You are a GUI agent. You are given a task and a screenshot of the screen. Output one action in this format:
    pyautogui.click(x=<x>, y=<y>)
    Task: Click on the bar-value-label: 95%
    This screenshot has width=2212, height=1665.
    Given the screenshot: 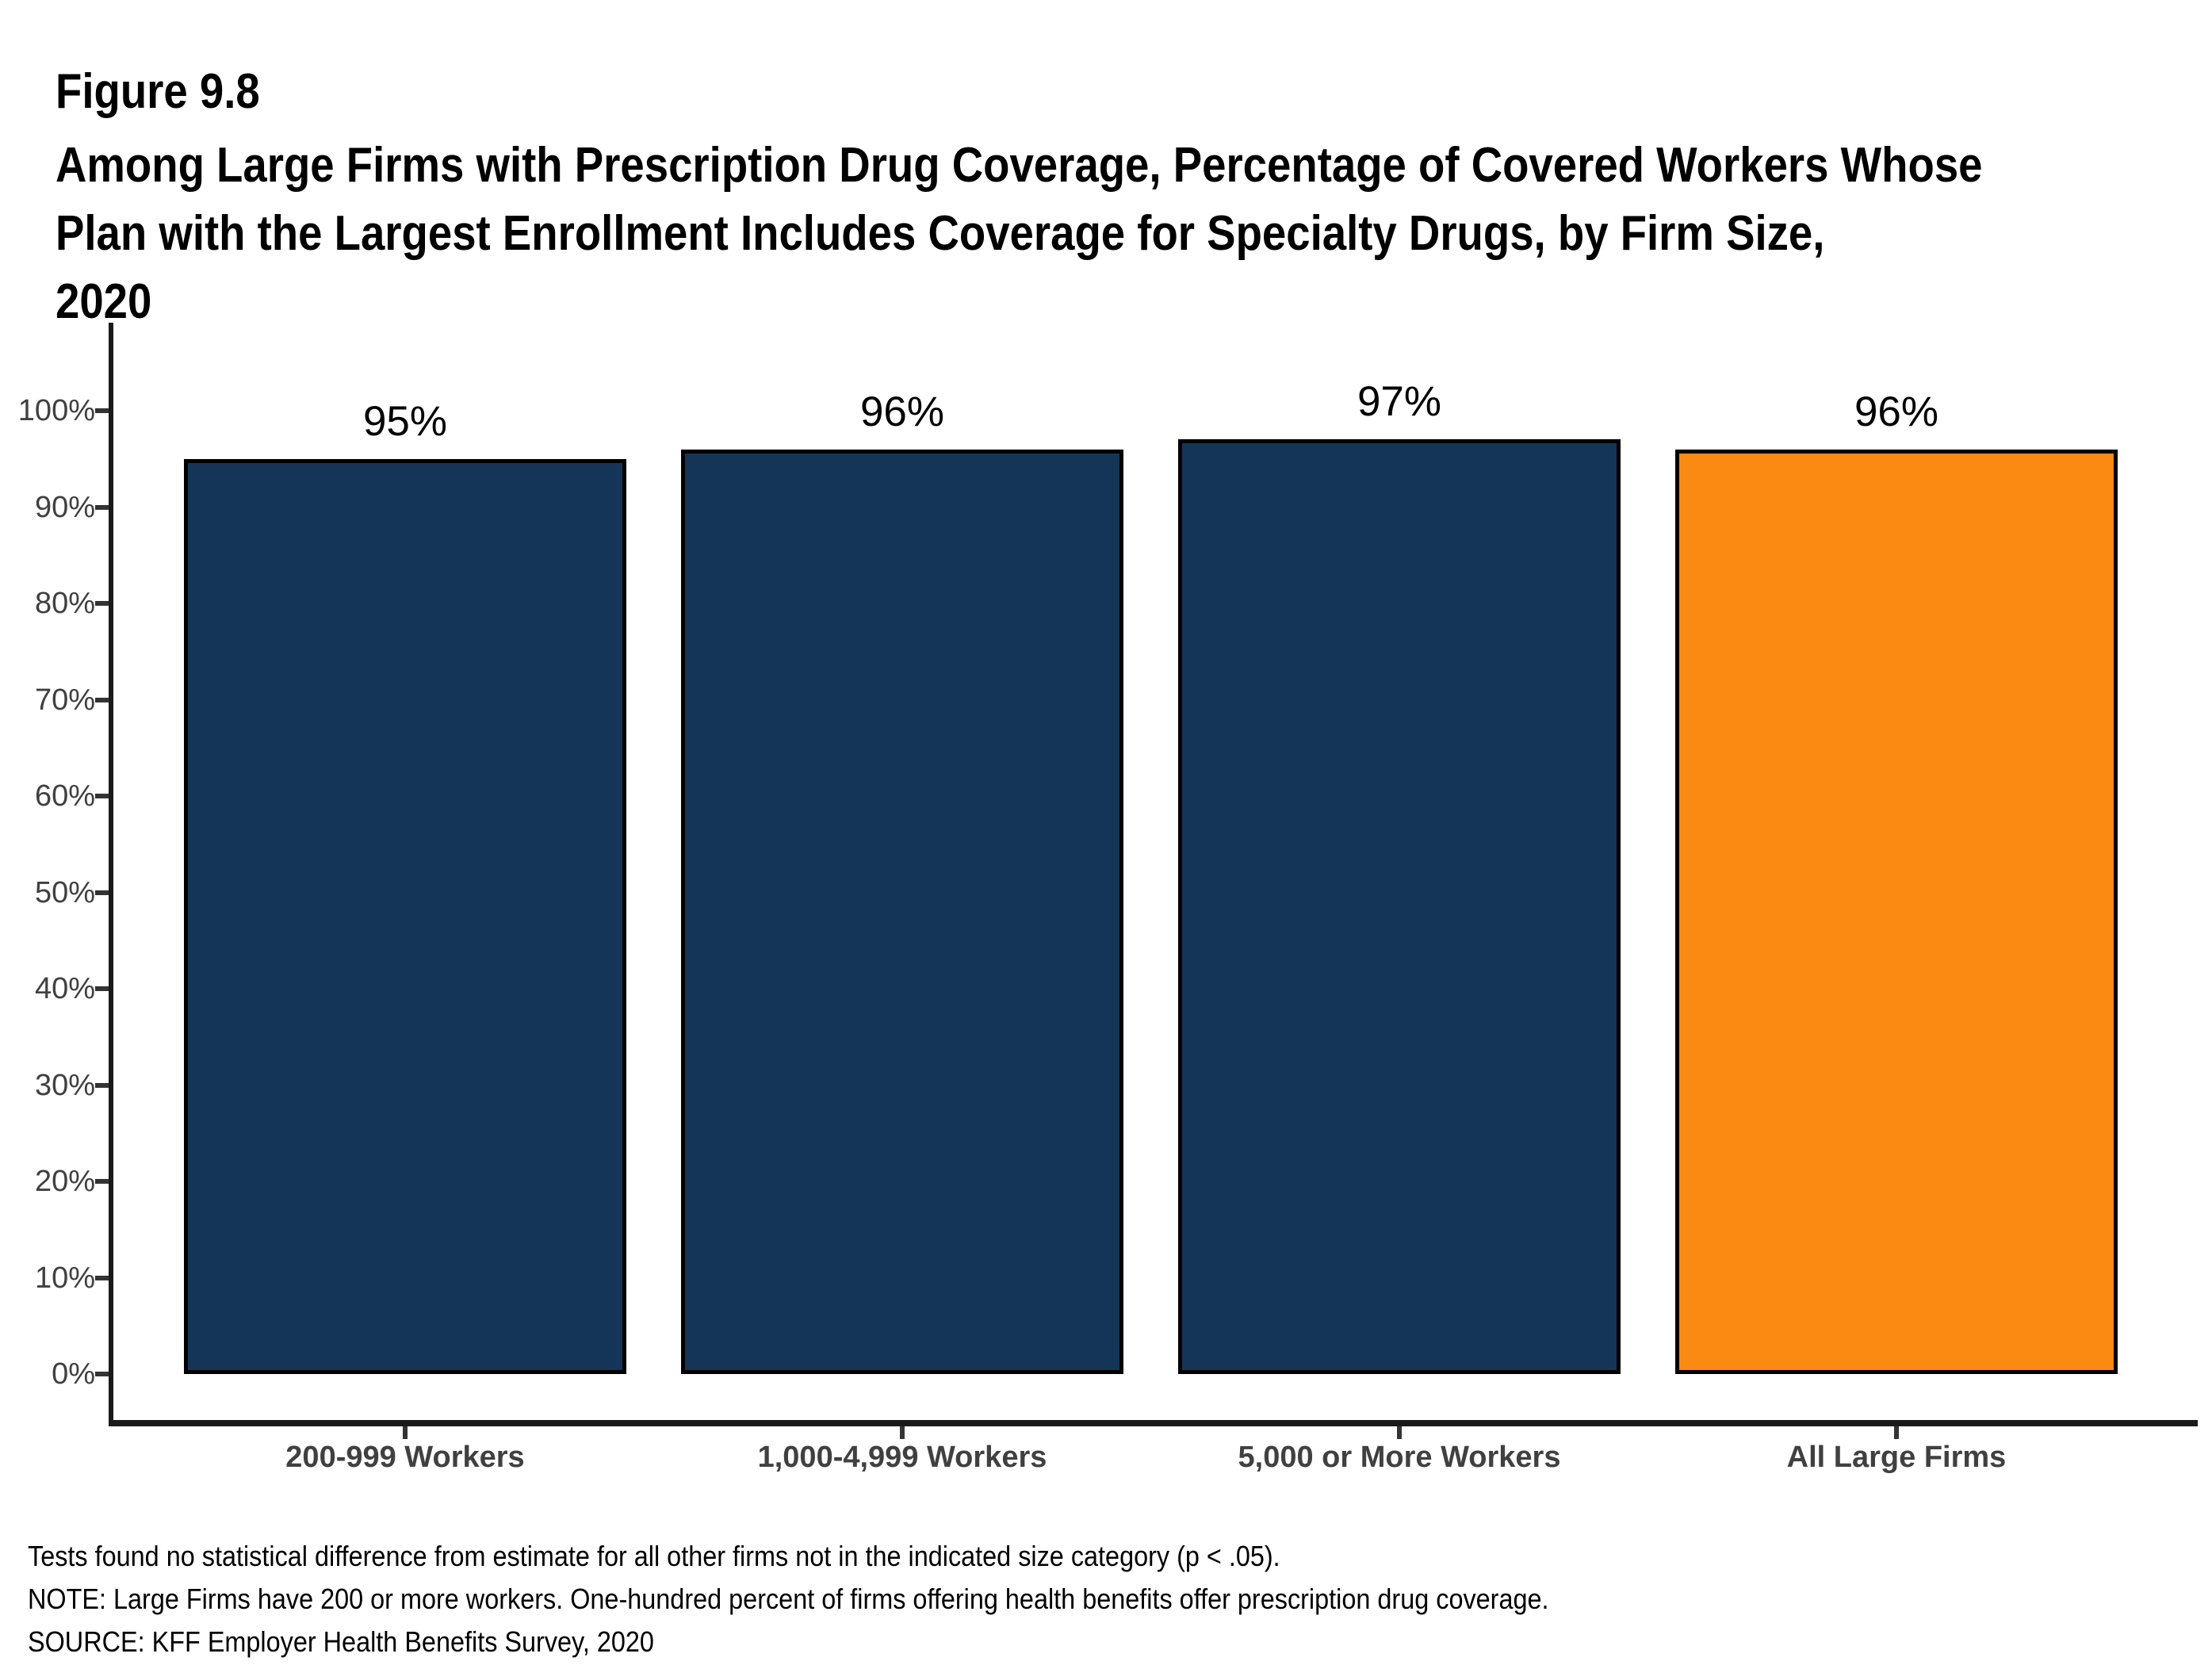 What is the action you would take?
    pyautogui.click(x=405, y=421)
    